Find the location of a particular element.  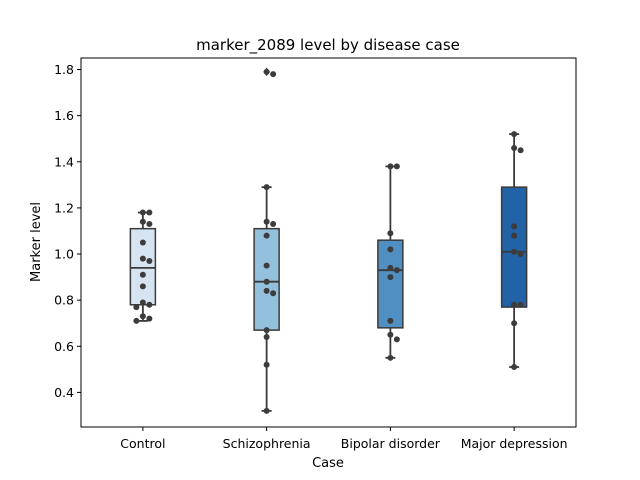

x-axis-label: Case is located at coordinates (328, 463).